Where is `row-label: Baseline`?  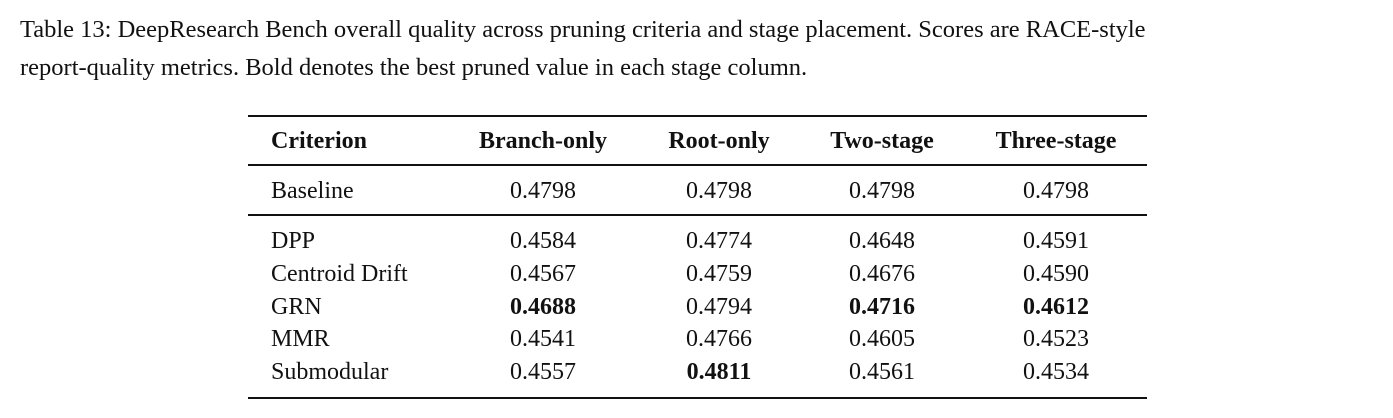
row-label: Baseline is located at coordinates (312, 191).